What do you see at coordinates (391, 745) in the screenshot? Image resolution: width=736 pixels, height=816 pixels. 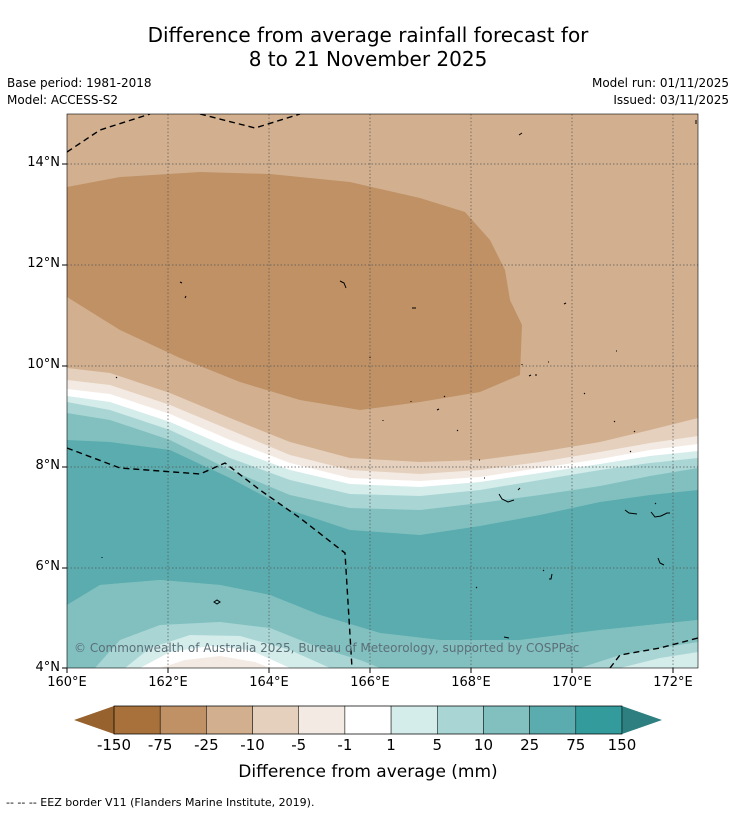 I see `colorbar-tick-label: 1` at bounding box center [391, 745].